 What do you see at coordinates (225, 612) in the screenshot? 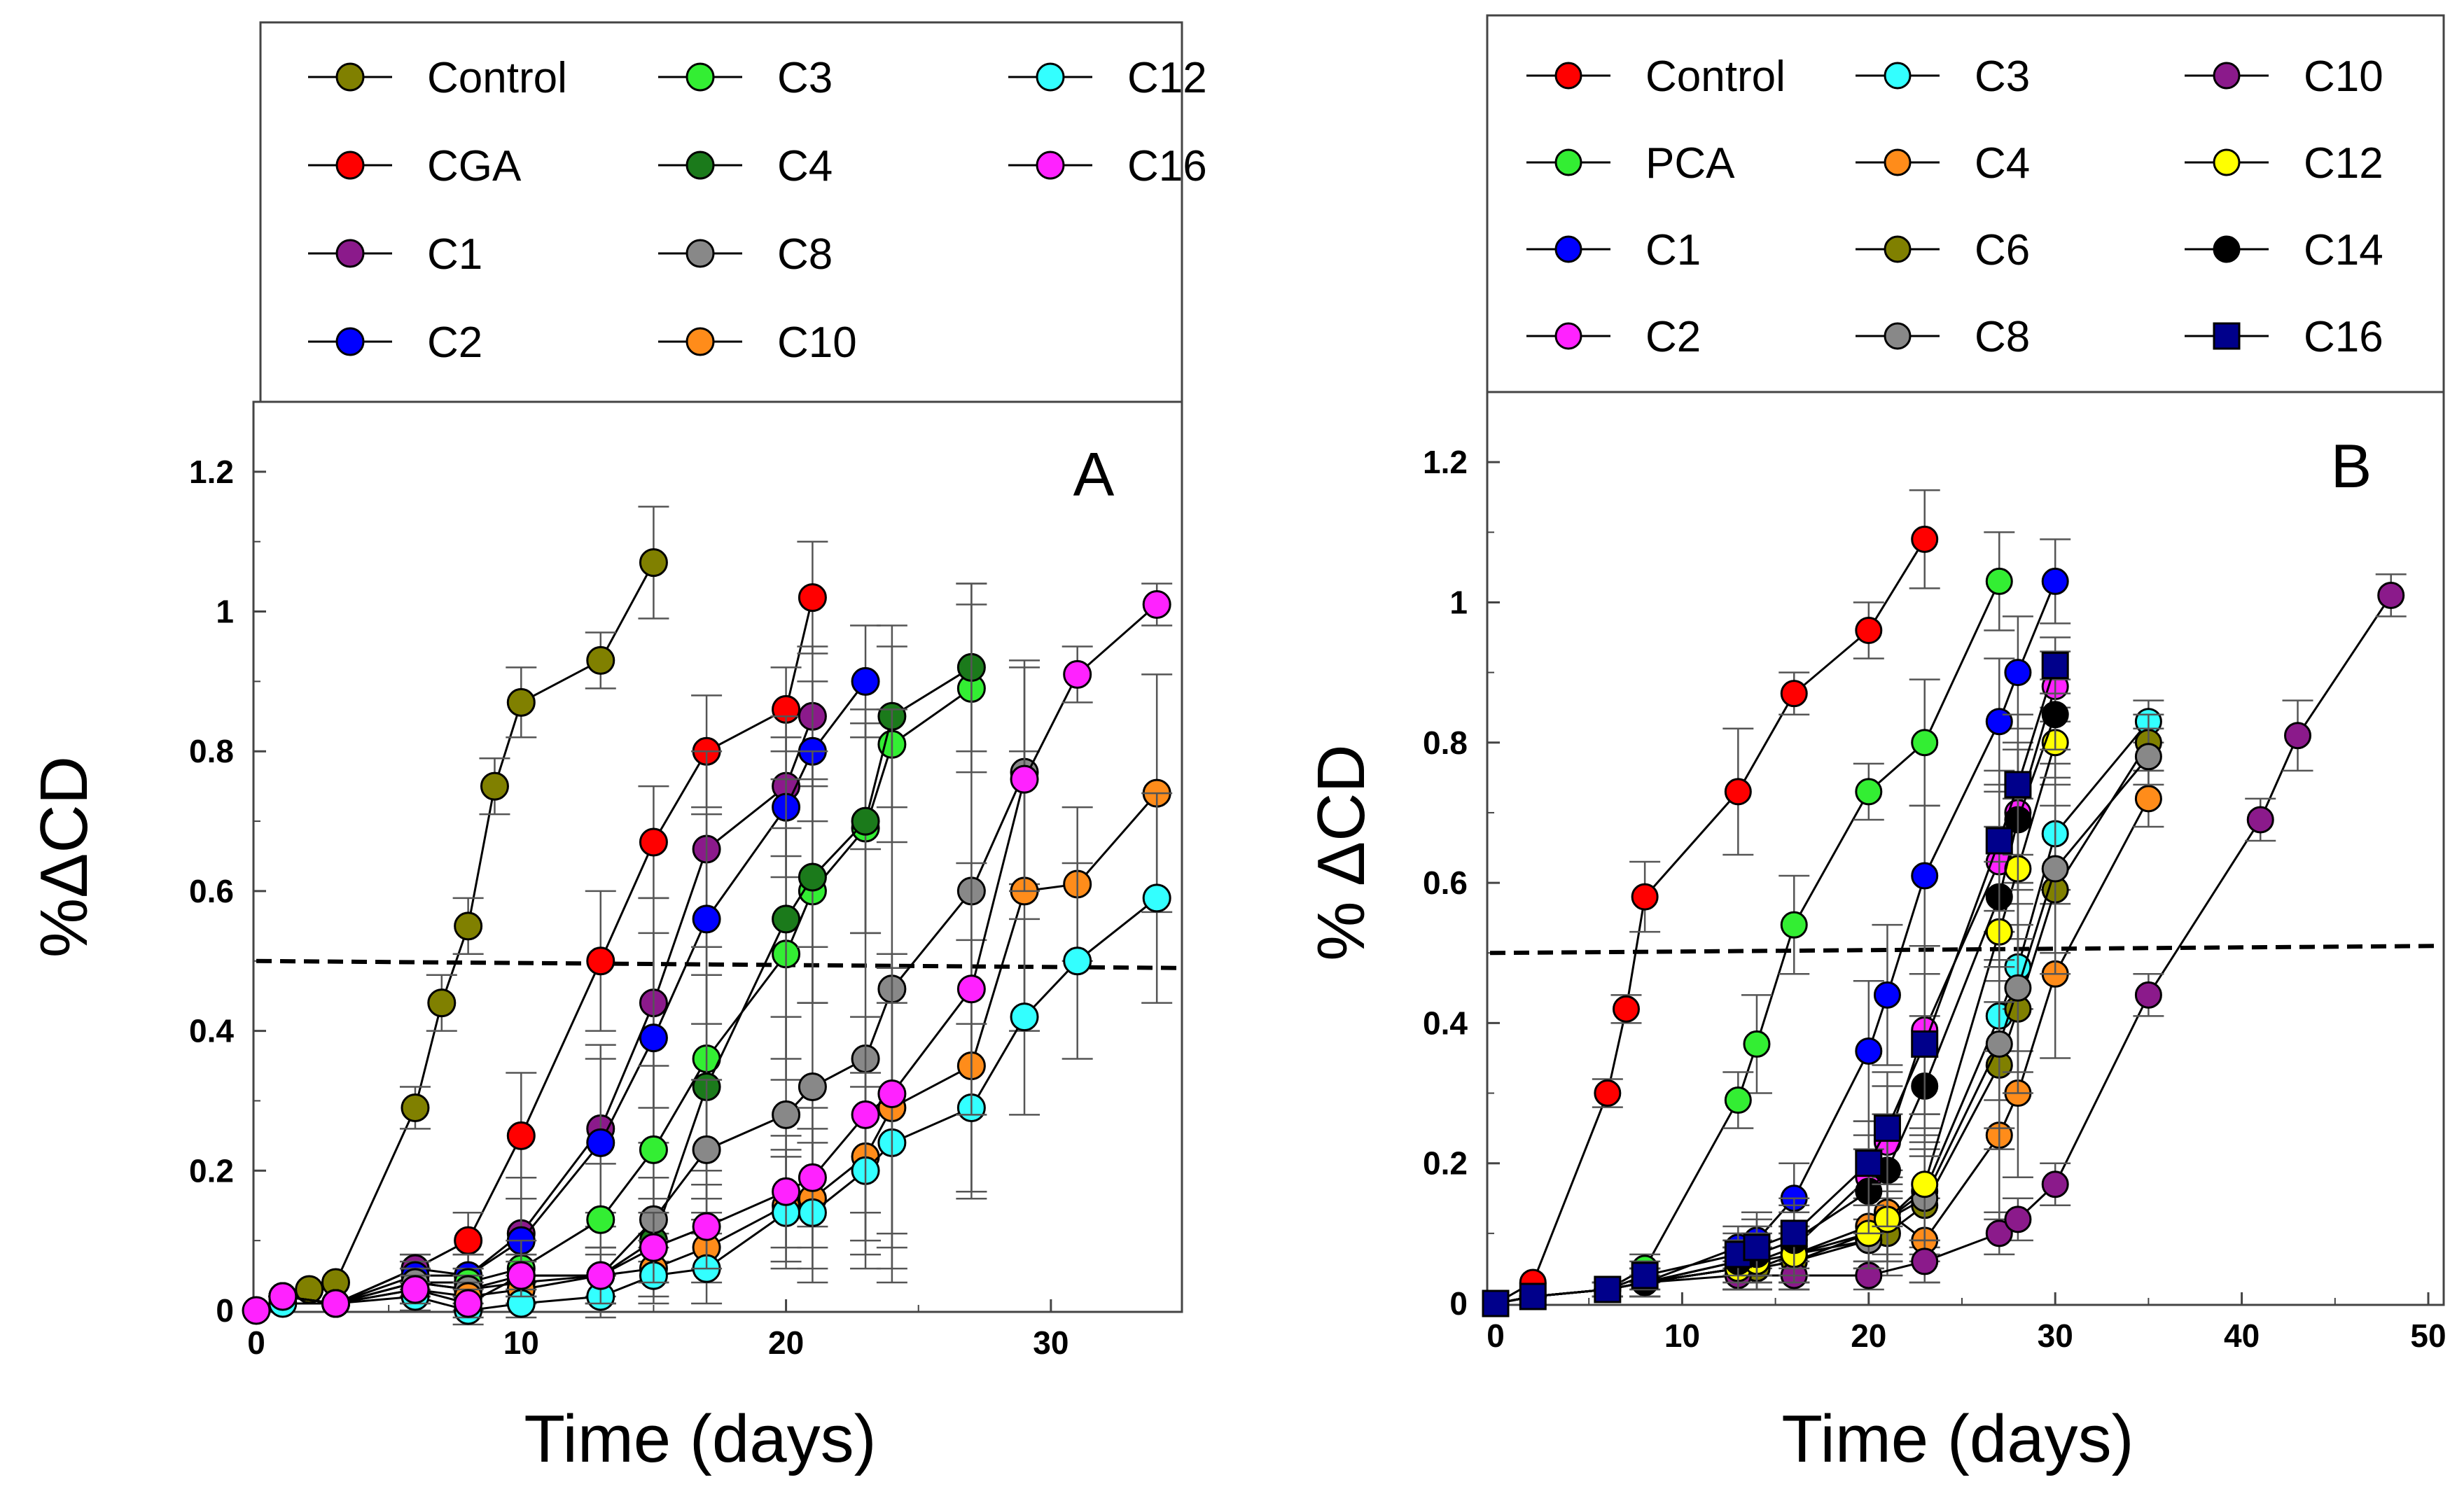
I see `y-tick-label: 1` at bounding box center [225, 612].